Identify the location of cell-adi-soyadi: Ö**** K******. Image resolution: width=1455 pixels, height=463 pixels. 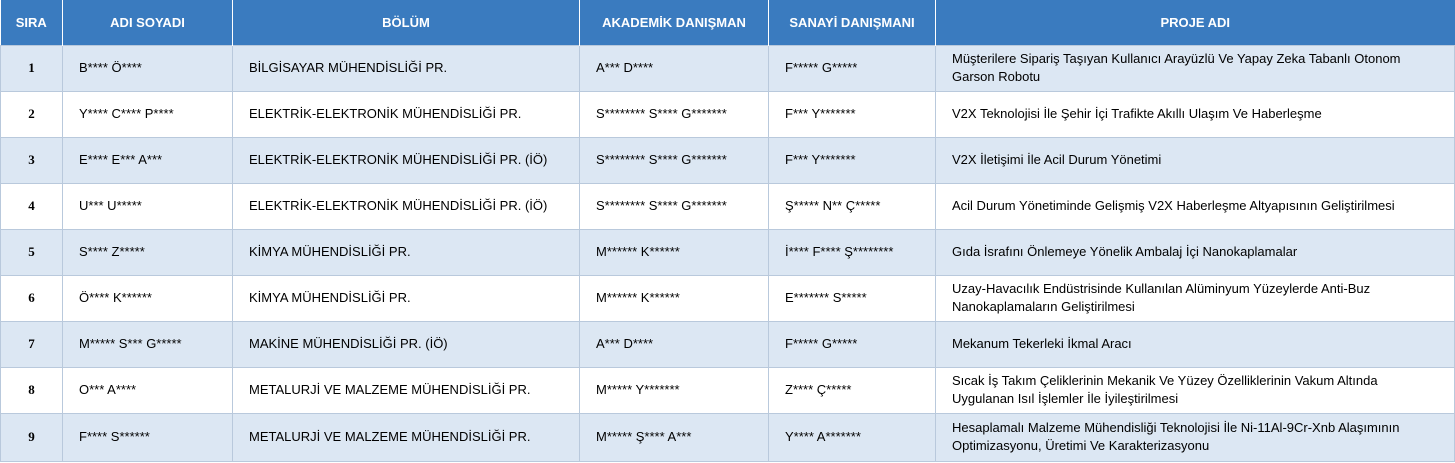
(147, 298).